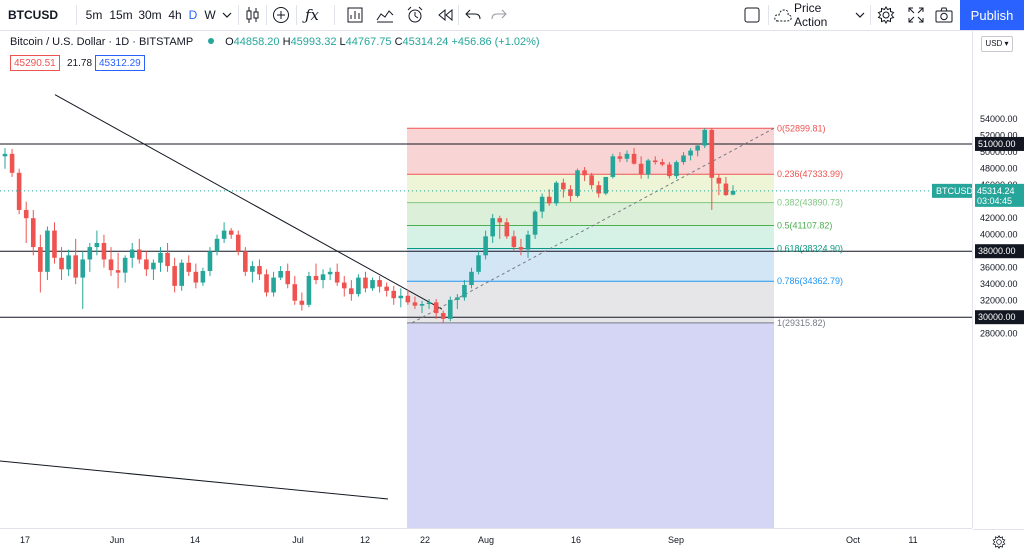 The width and height of the screenshot is (1024, 558). Describe the element at coordinates (256, 42) in the screenshot. I see `ohlc-open-value: 44858.20` at that location.